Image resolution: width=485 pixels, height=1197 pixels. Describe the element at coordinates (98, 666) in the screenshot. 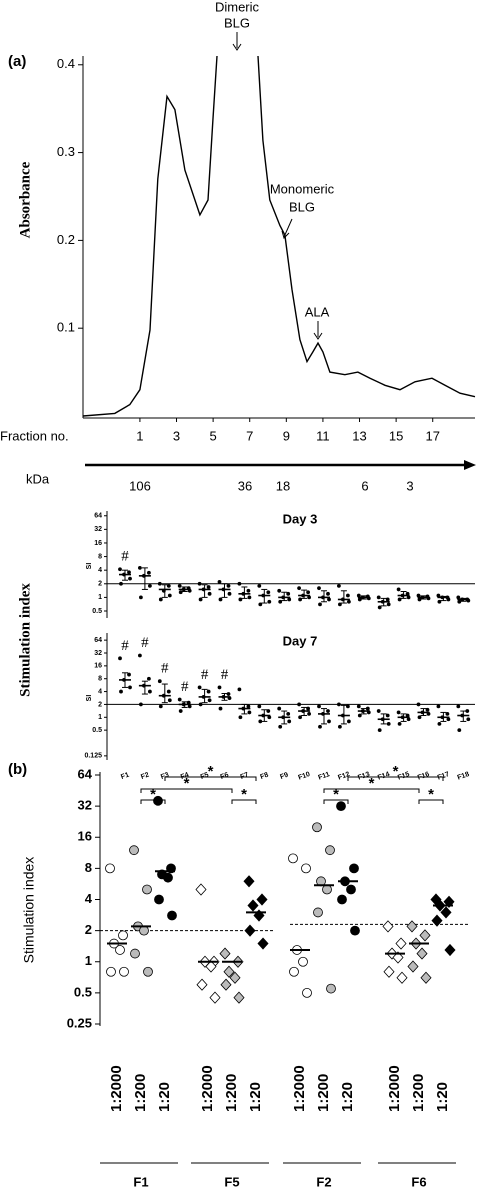

I see `y-tick-label: 16` at that location.